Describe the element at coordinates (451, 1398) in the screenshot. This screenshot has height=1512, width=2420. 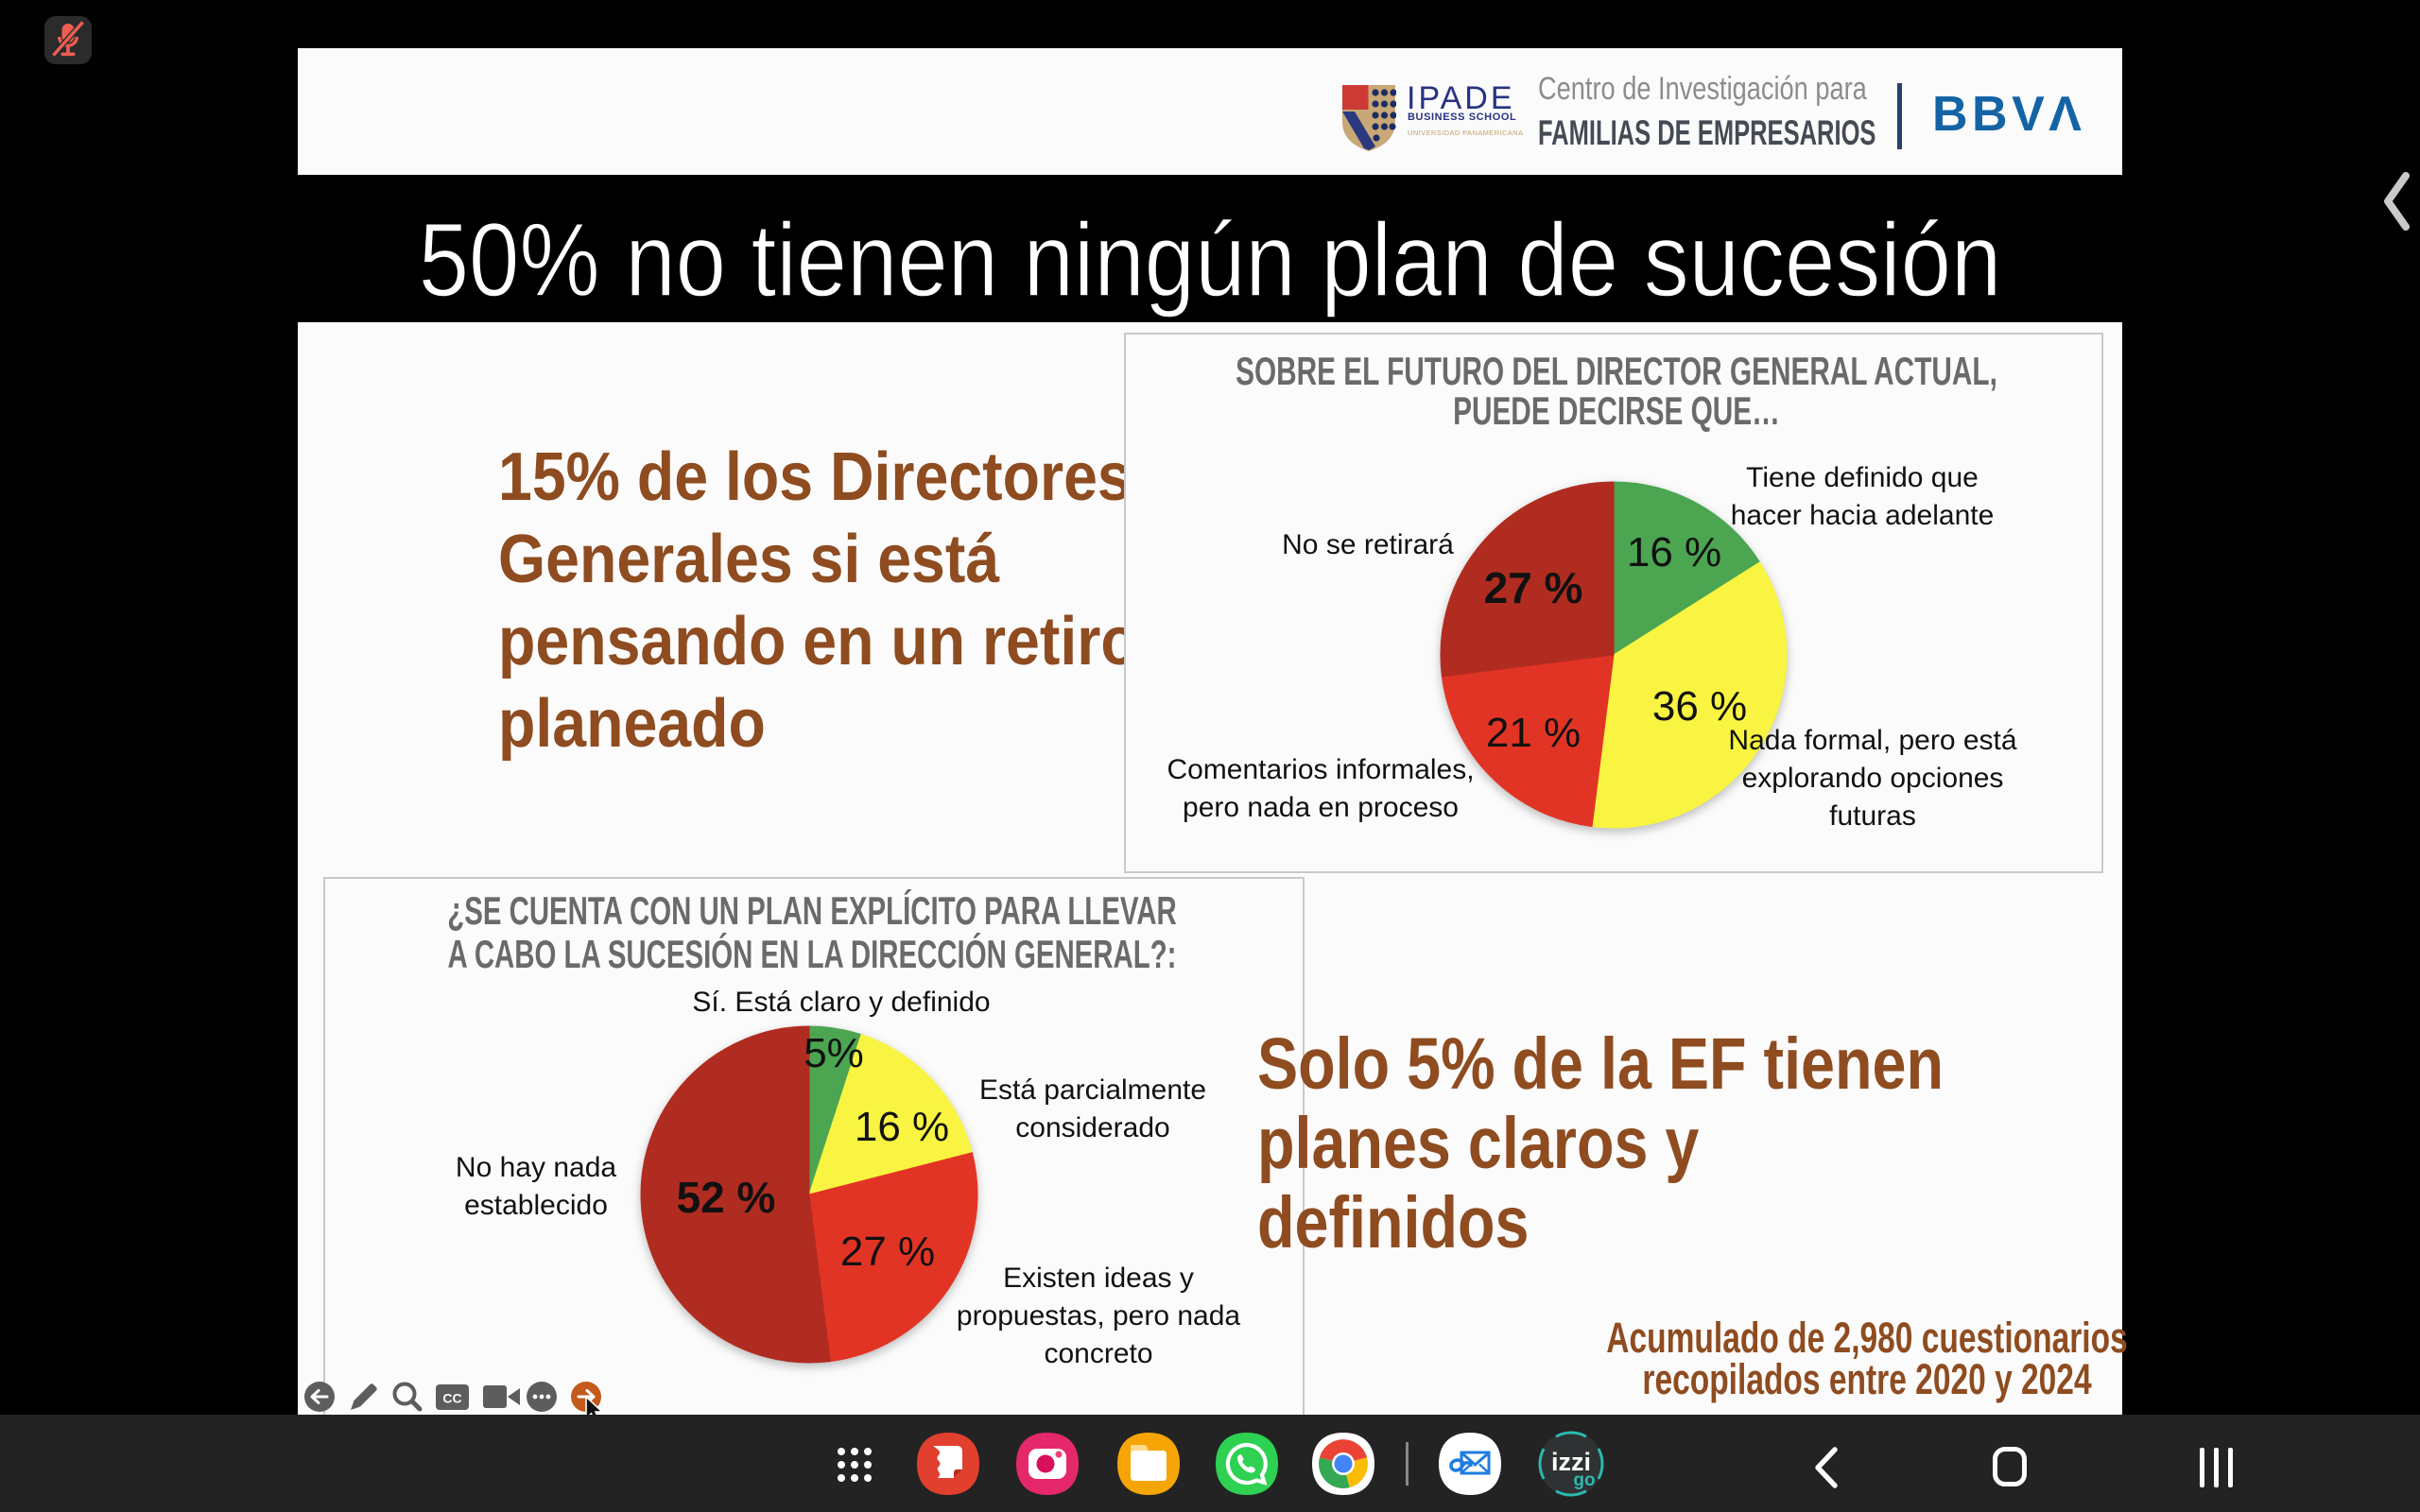
I see `svg-text: CC` at that location.